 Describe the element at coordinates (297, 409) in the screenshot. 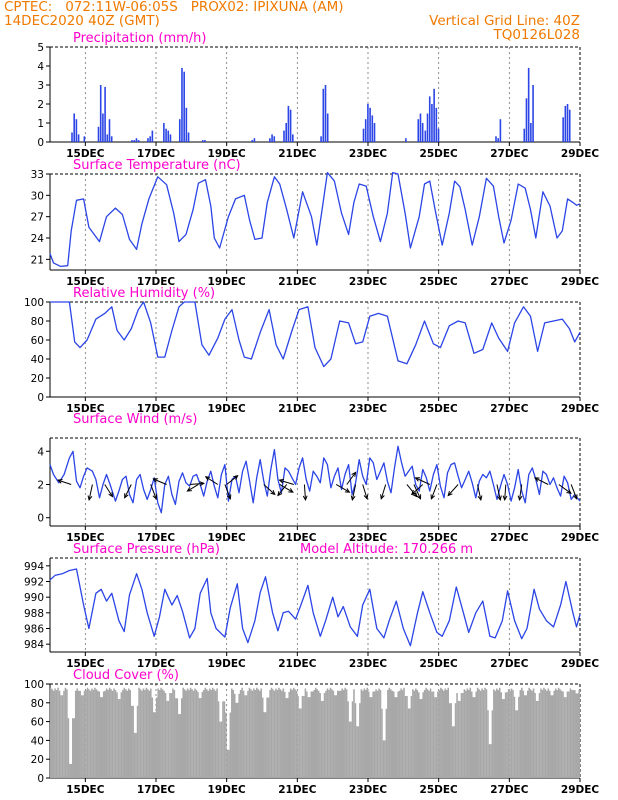

I see `x-tick-label: 21DEC` at that location.